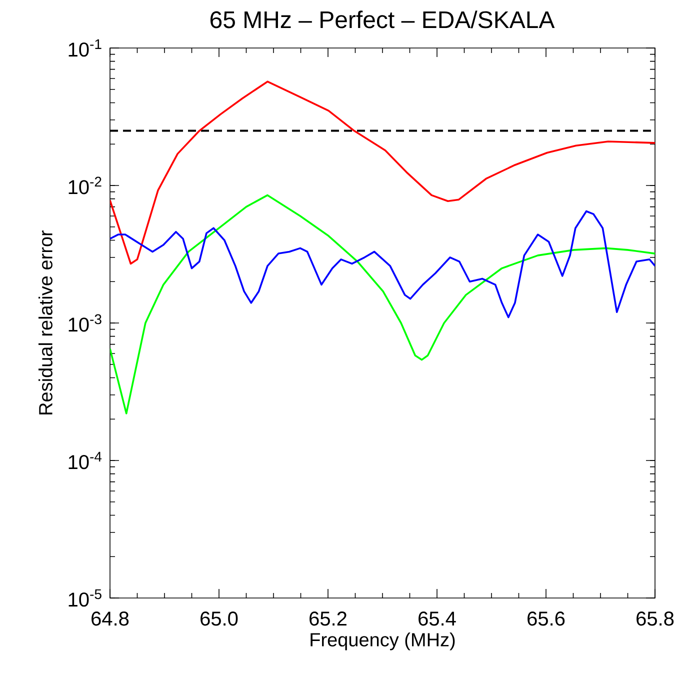  Describe the element at coordinates (45, 322) in the screenshot. I see `y-axis-title: Residual relative error` at that location.